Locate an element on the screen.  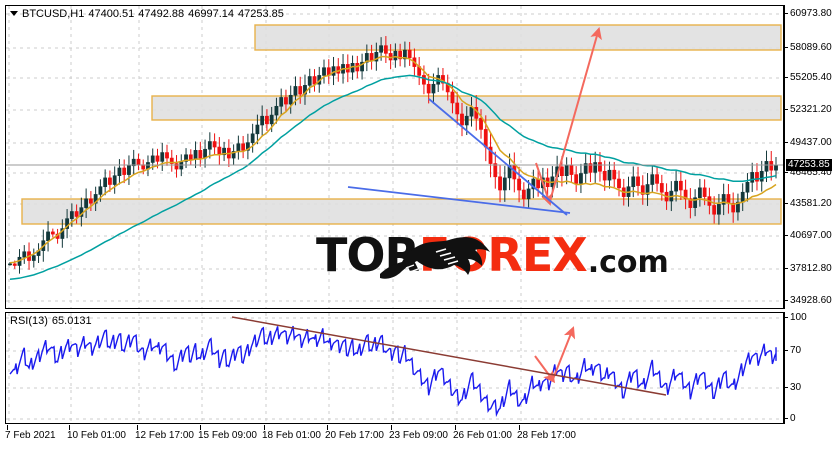
time-tick-label: 18 Feb 01:00 is located at coordinates (291, 433).